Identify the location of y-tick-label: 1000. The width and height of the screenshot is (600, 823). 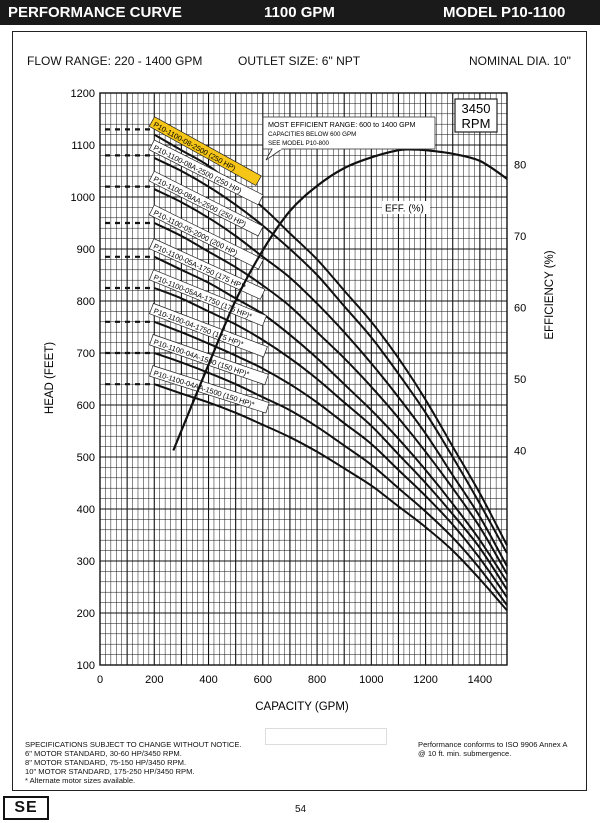
(83, 198).